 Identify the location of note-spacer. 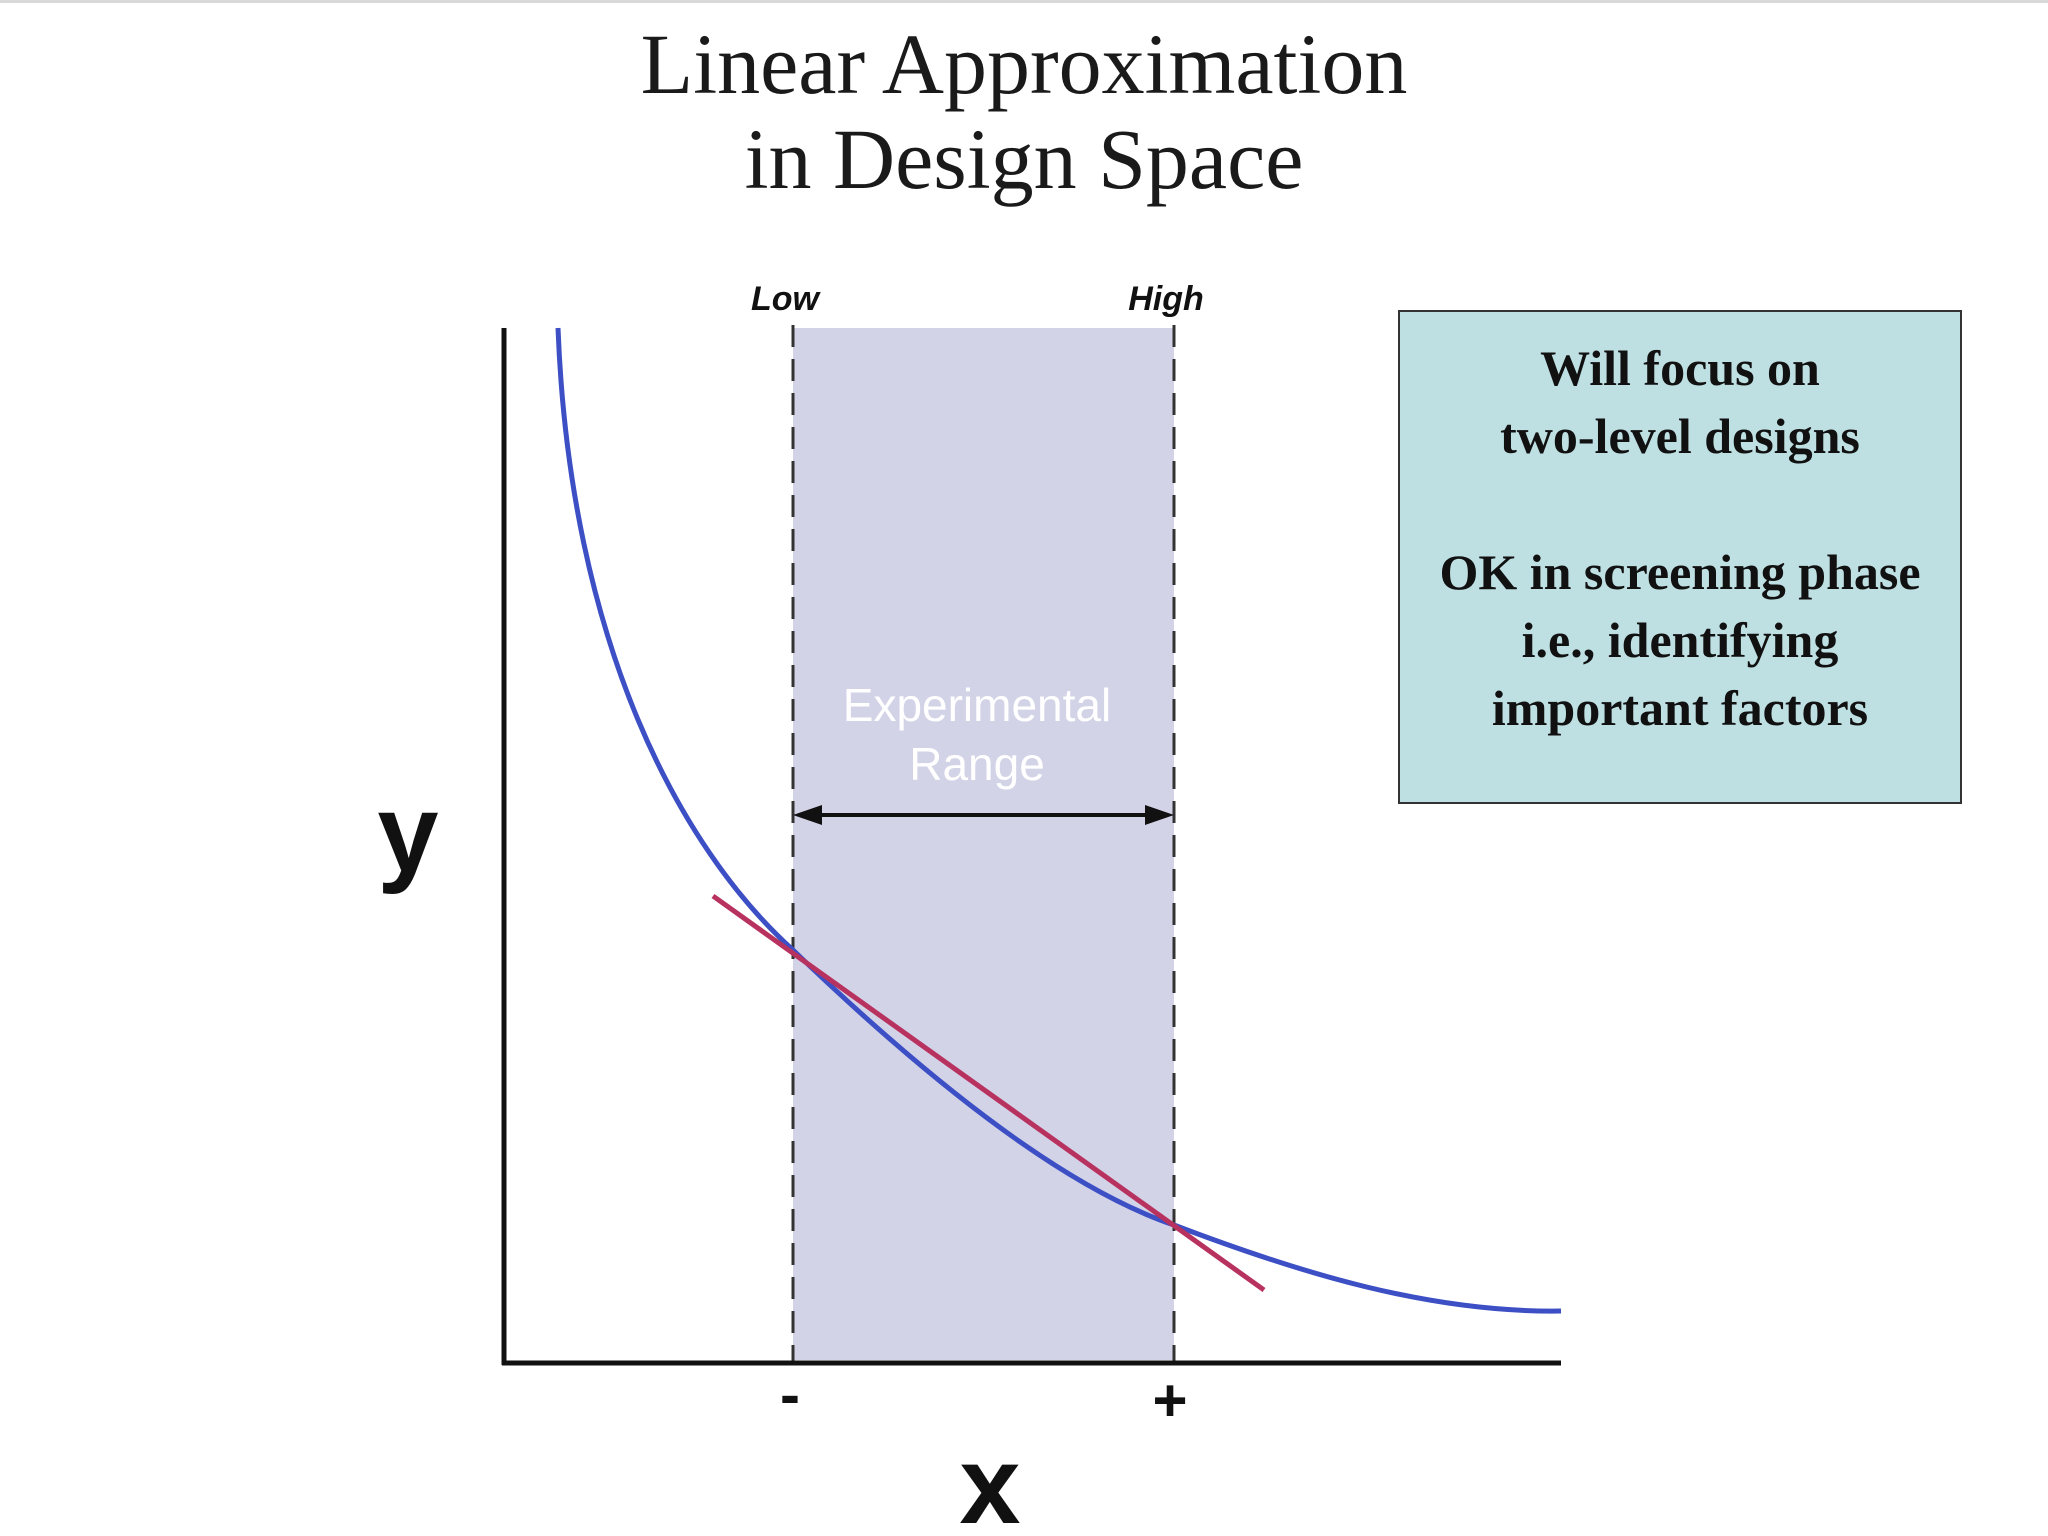
(1680, 504).